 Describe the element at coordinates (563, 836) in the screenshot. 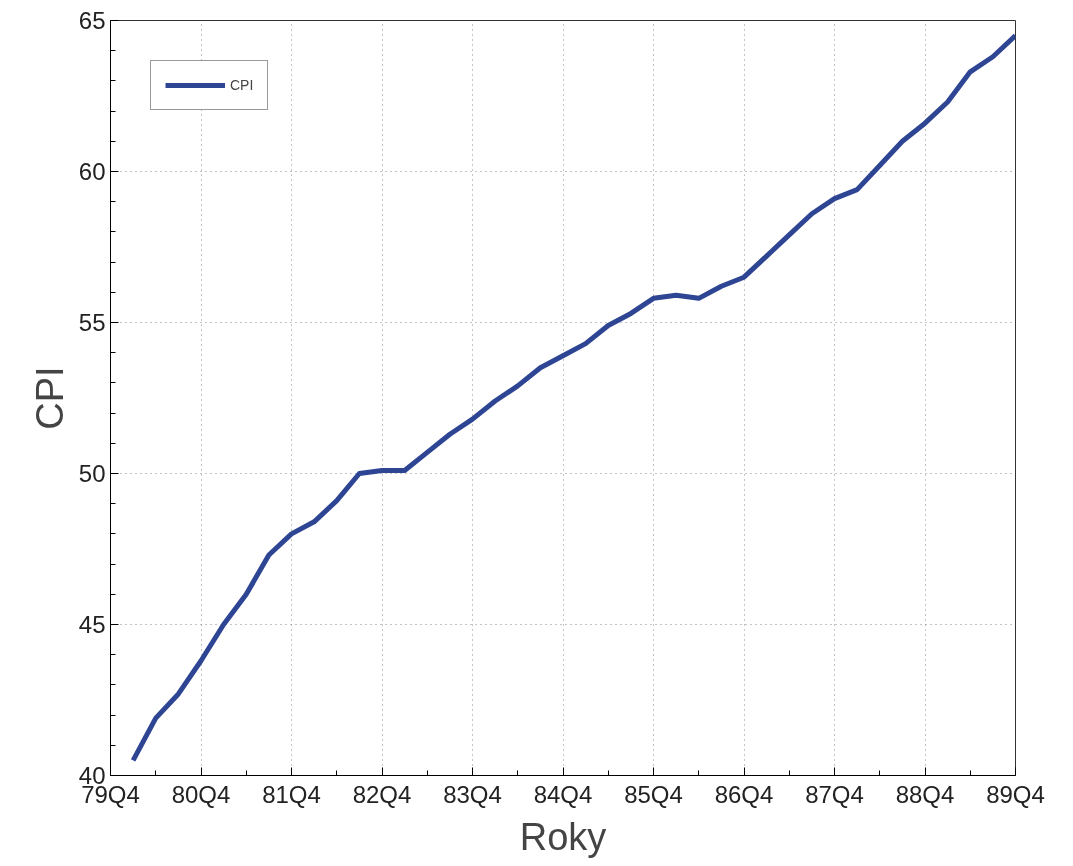

I see `x-axis-title: Roky` at that location.